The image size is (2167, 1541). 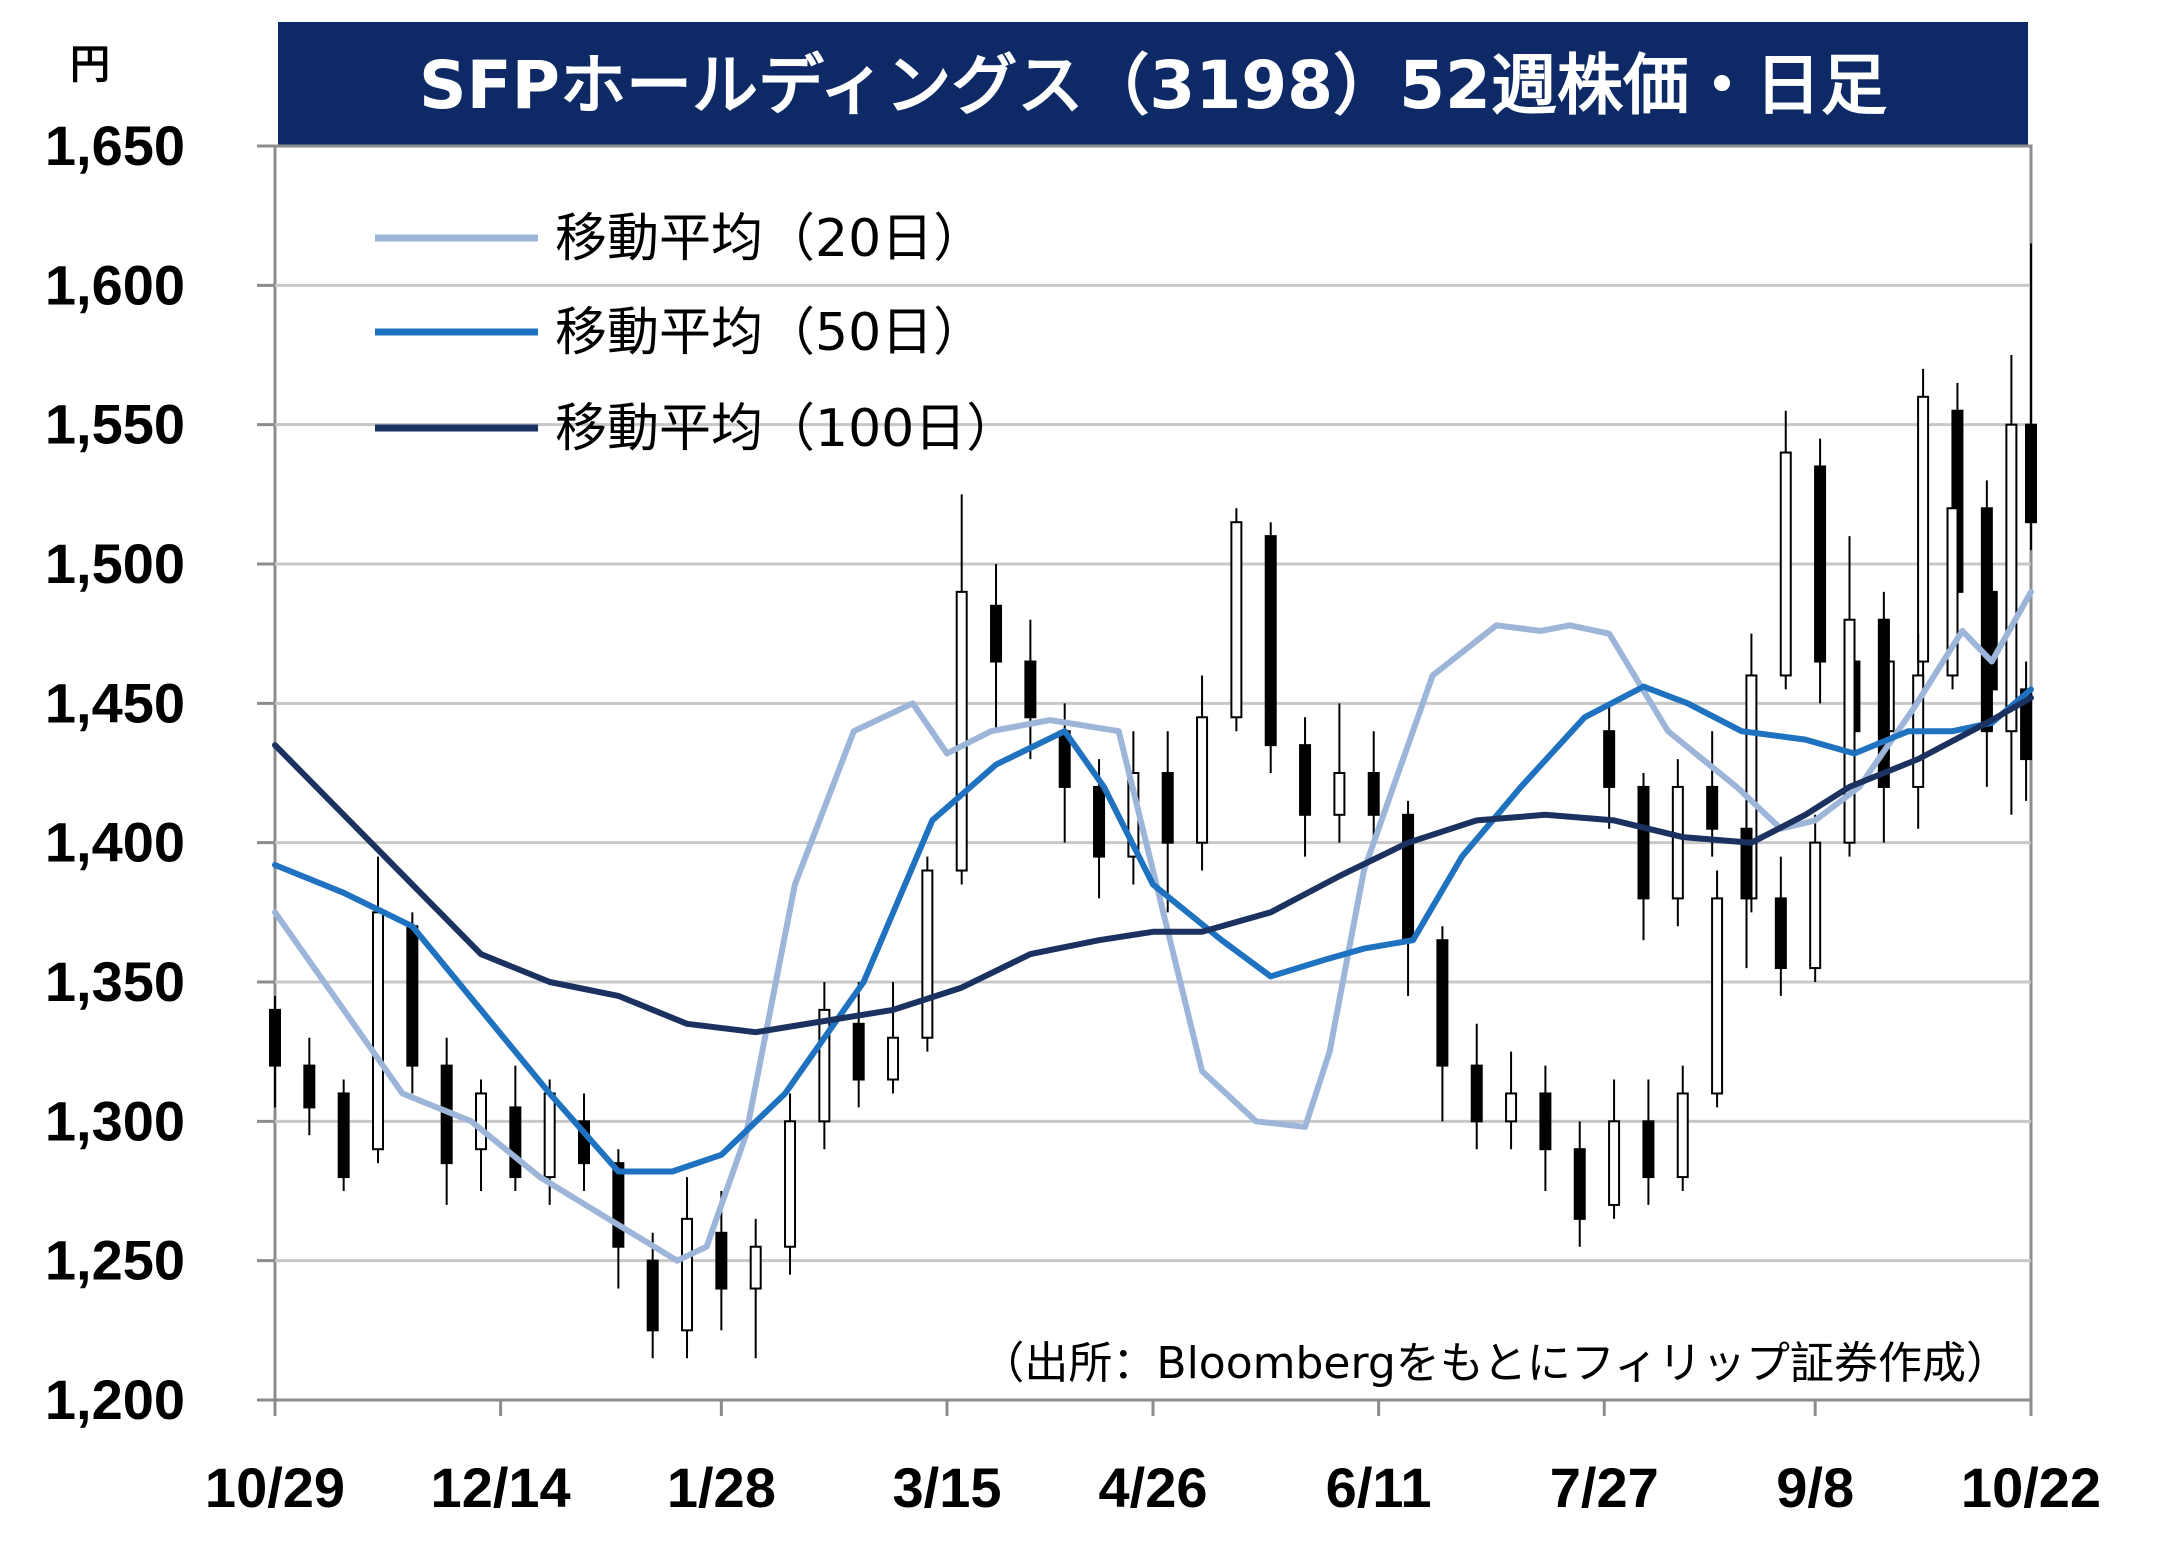 I want to click on y-tick-label: 1,450, so click(x=115, y=702).